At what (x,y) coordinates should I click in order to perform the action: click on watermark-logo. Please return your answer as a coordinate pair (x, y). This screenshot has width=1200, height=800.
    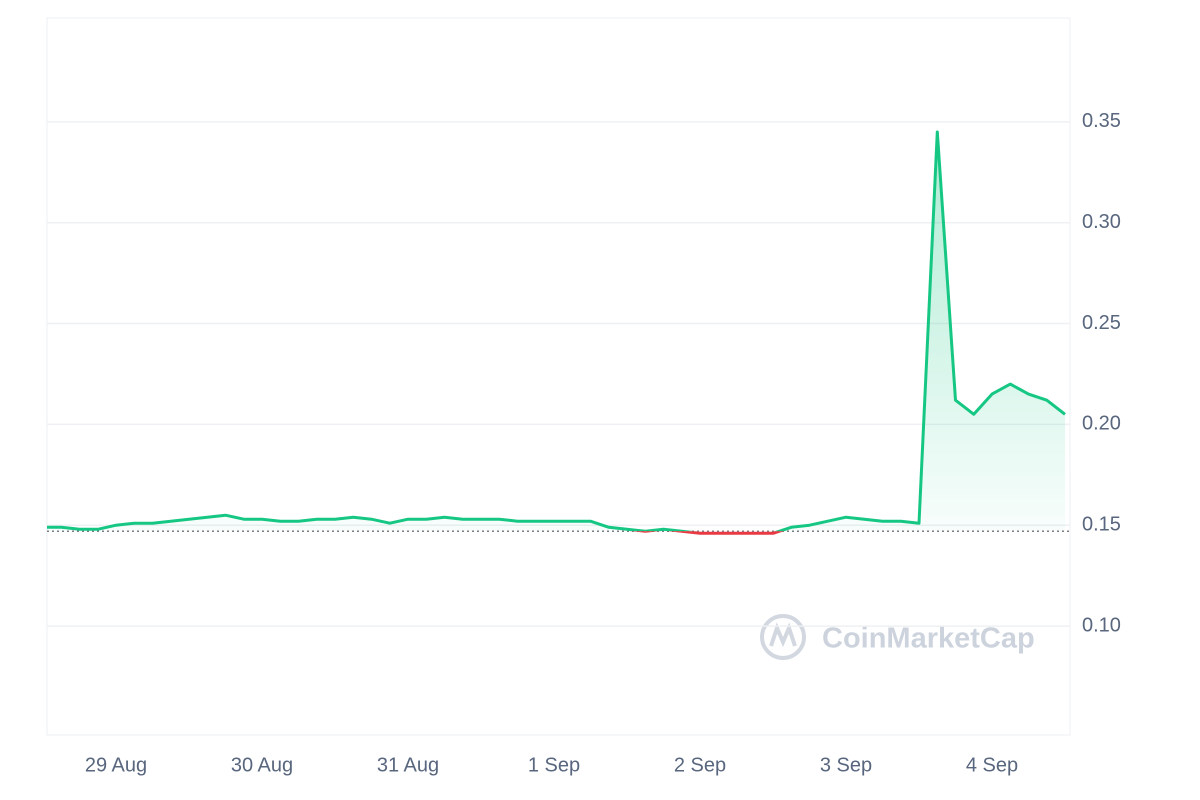
    Looking at the image, I should click on (783, 637).